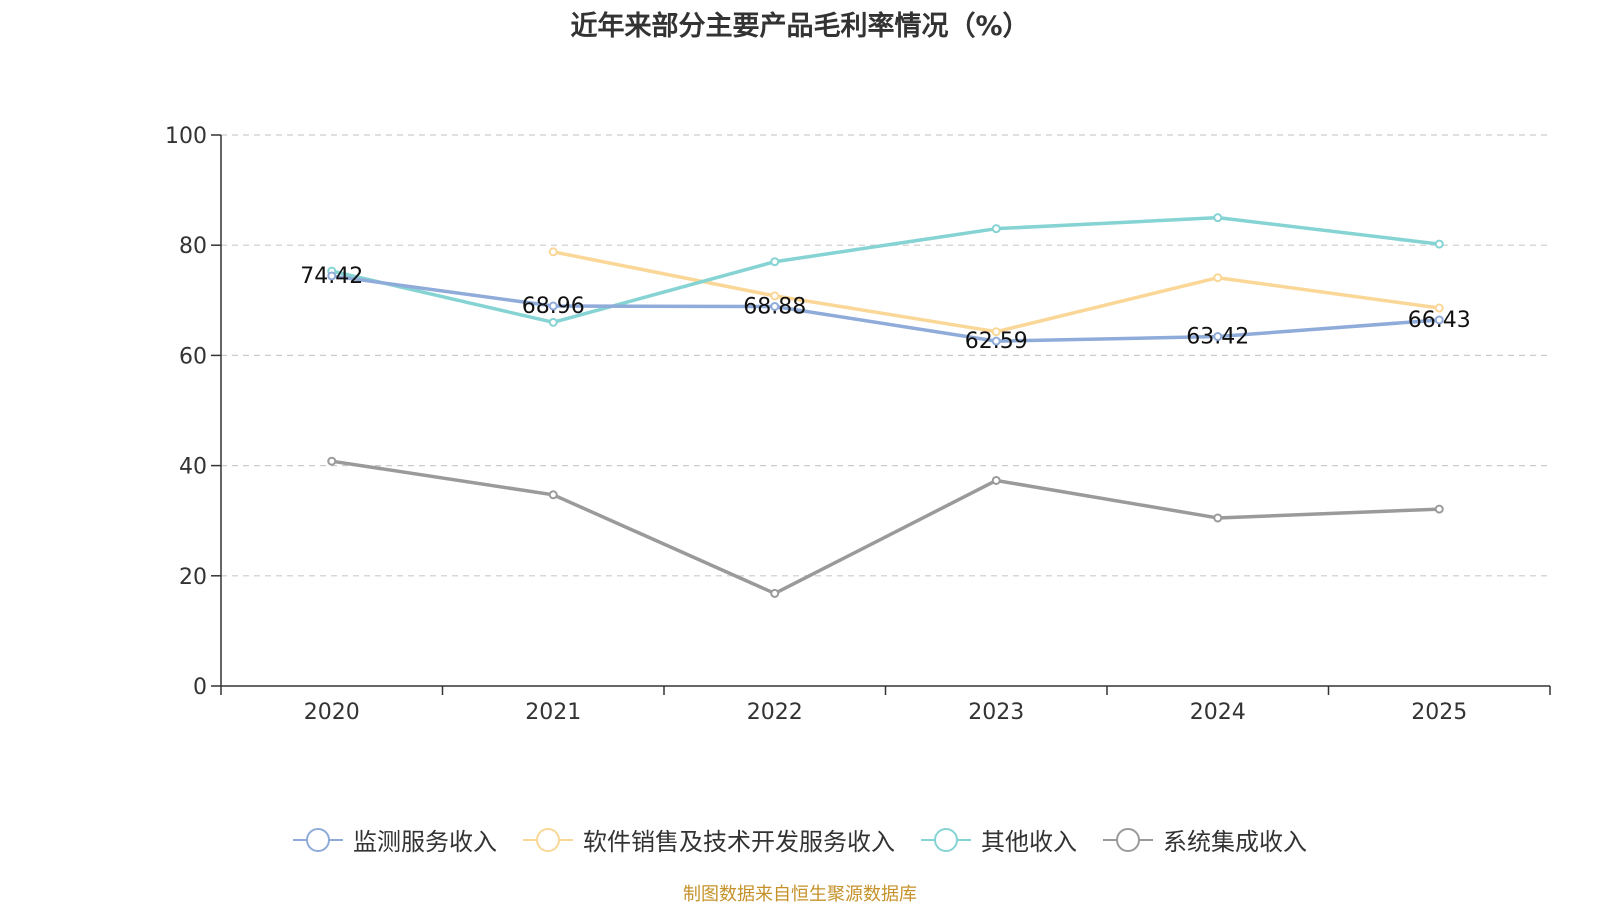  Describe the element at coordinates (775, 712) in the screenshot. I see `x-tick-label: 2022` at that location.